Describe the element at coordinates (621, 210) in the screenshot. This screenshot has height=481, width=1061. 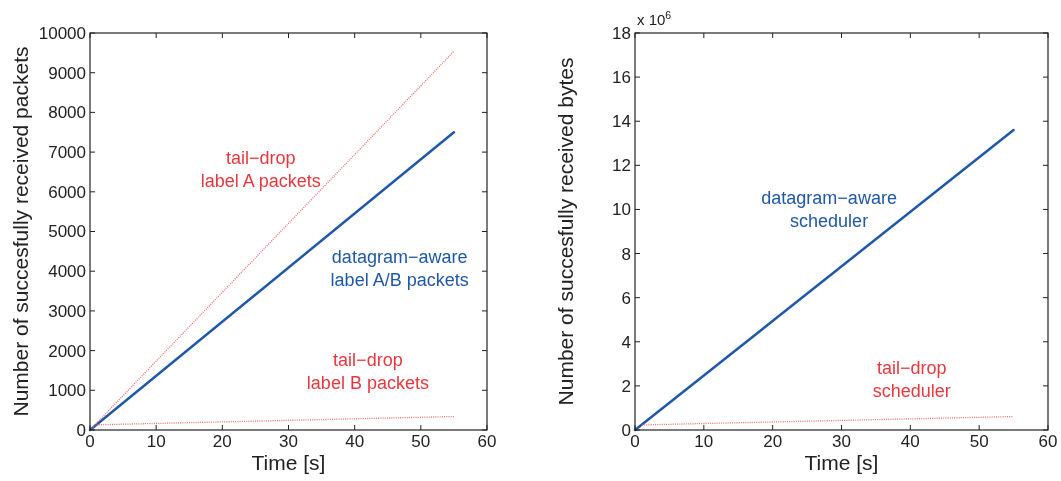
I see `y-tick-label: 10` at that location.